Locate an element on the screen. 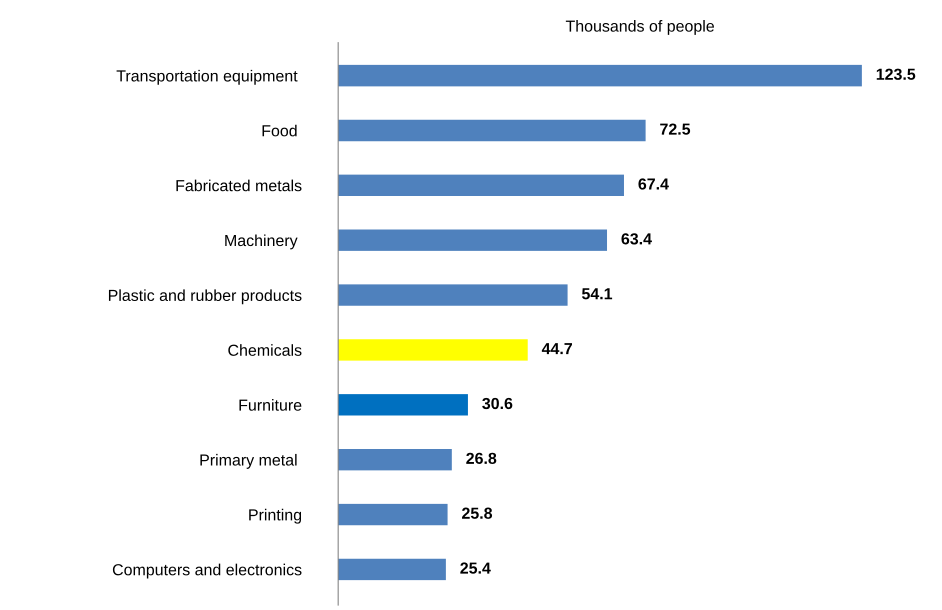 The height and width of the screenshot is (610, 942). data-label: 25.8 is located at coordinates (477, 513).